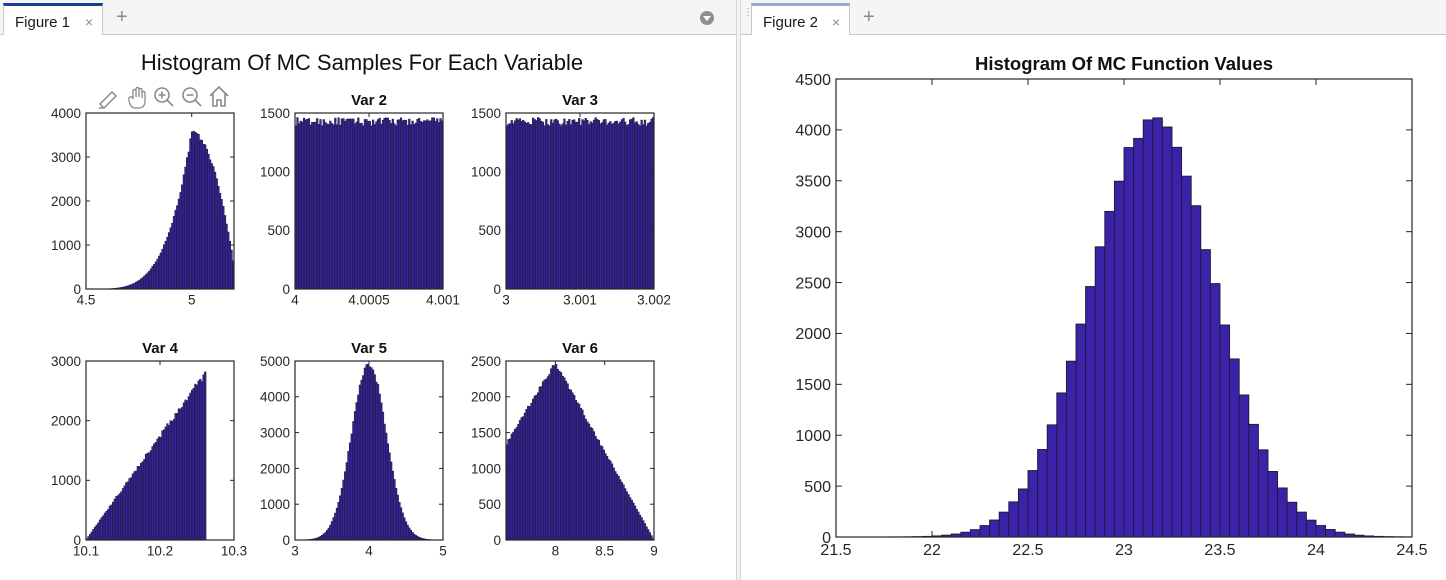  What do you see at coordinates (738, 290) in the screenshot?
I see `pane-splitter` at bounding box center [738, 290].